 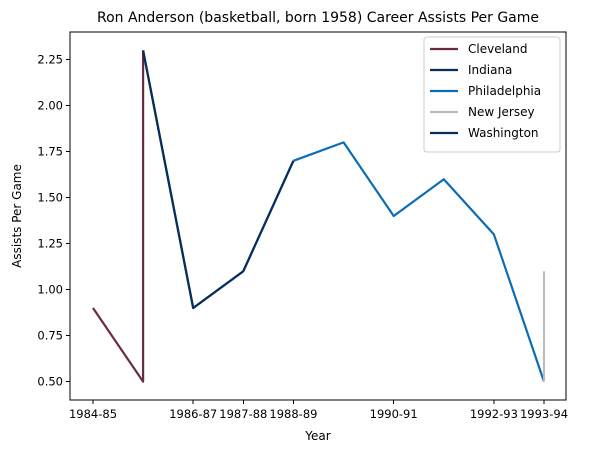 What do you see at coordinates (394, 414) in the screenshot?
I see `x-tick-label: 1990-91` at bounding box center [394, 414].